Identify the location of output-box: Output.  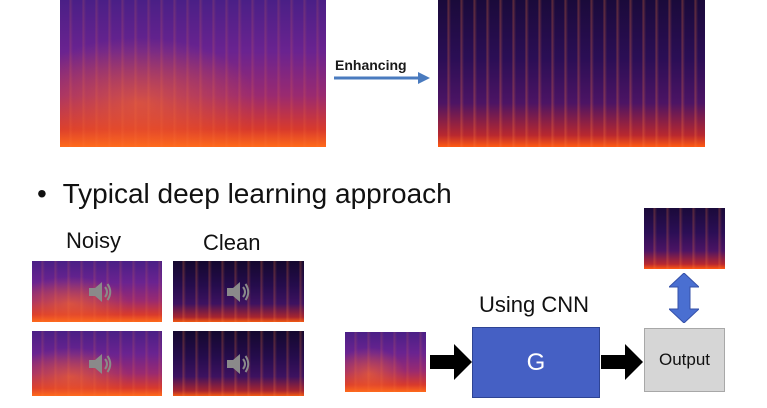
(684, 360).